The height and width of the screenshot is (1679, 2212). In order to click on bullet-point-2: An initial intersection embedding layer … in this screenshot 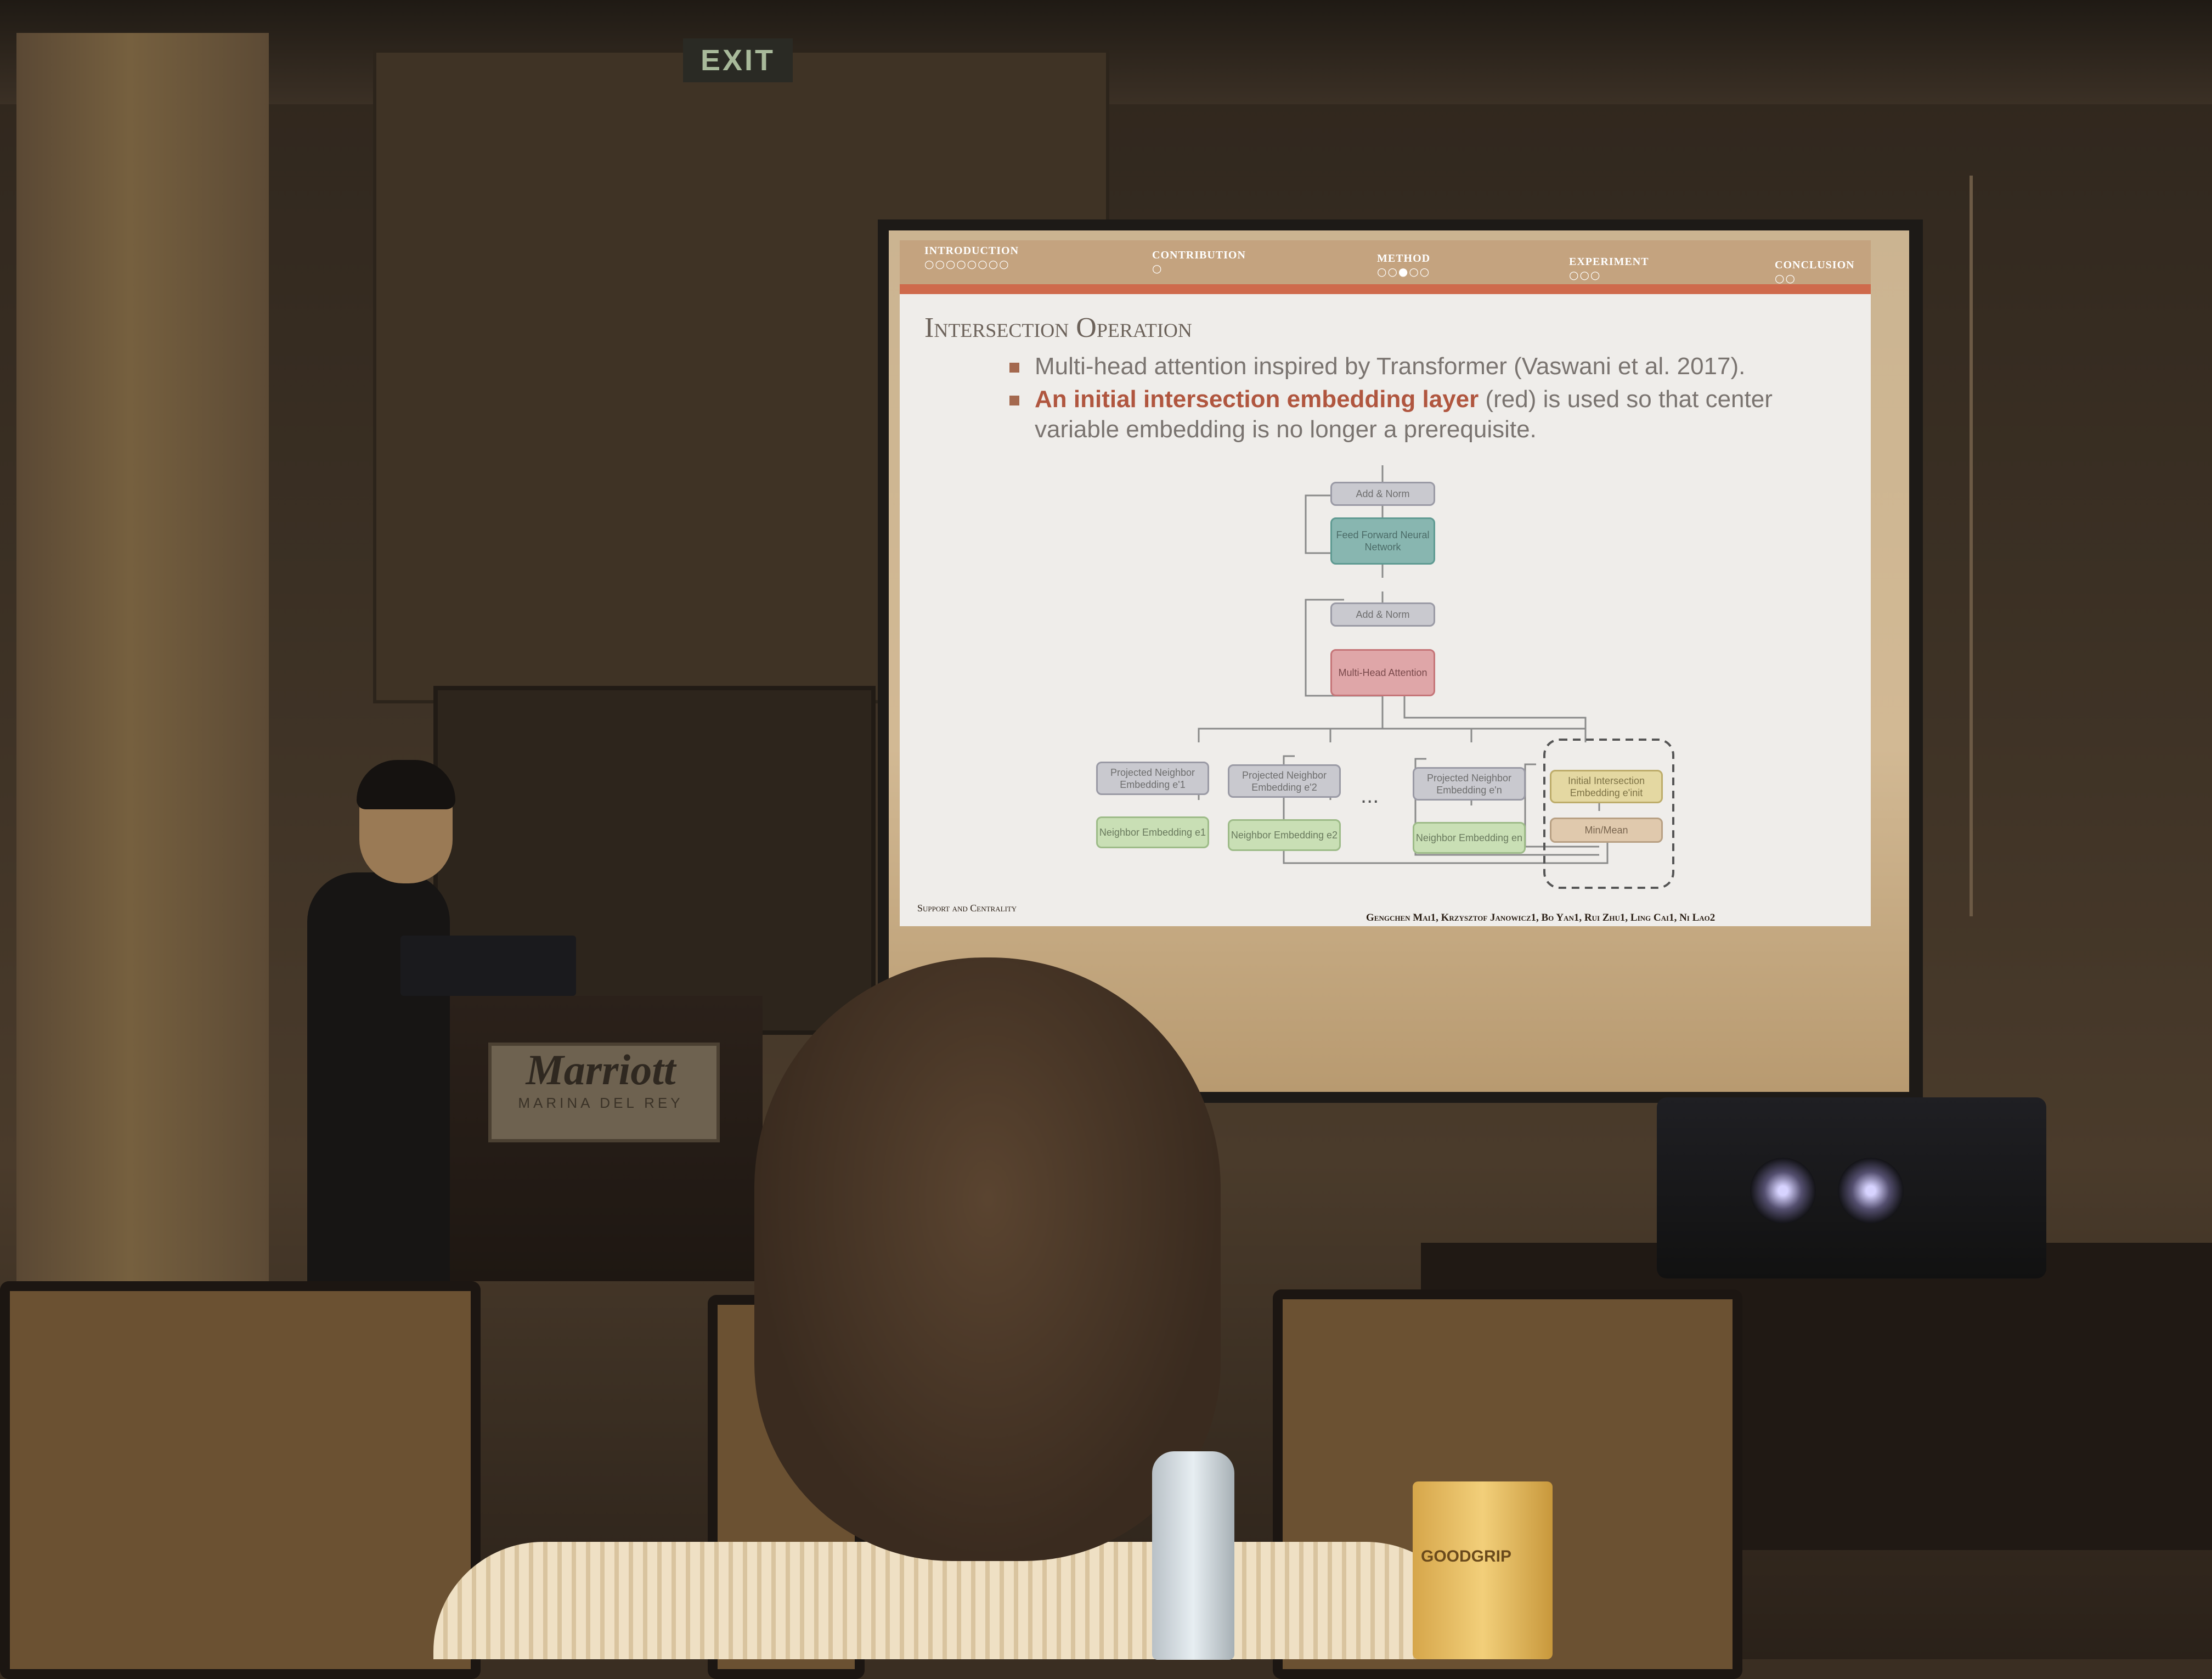, I will do `click(1391, 400)`.